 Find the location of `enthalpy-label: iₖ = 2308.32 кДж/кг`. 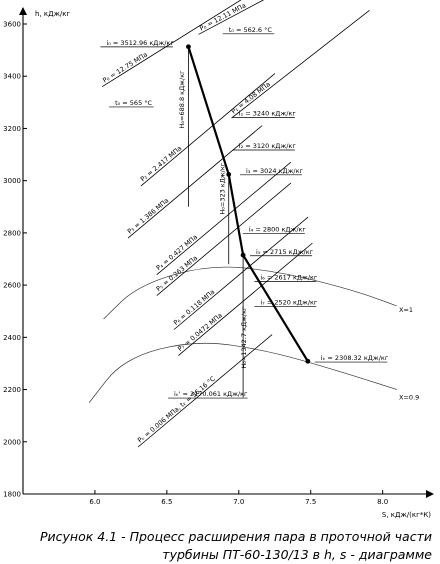

enthalpy-label: iₖ = 2308.32 кДж/кг is located at coordinates (355, 358).